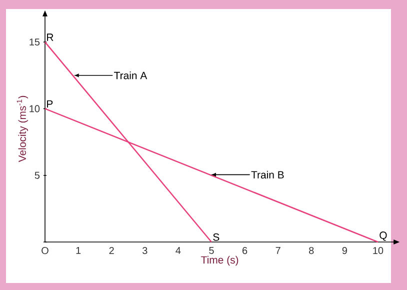 This screenshot has height=290, width=407. Describe the element at coordinates (35, 42) in the screenshot. I see `y-tick-label: 15` at that location.